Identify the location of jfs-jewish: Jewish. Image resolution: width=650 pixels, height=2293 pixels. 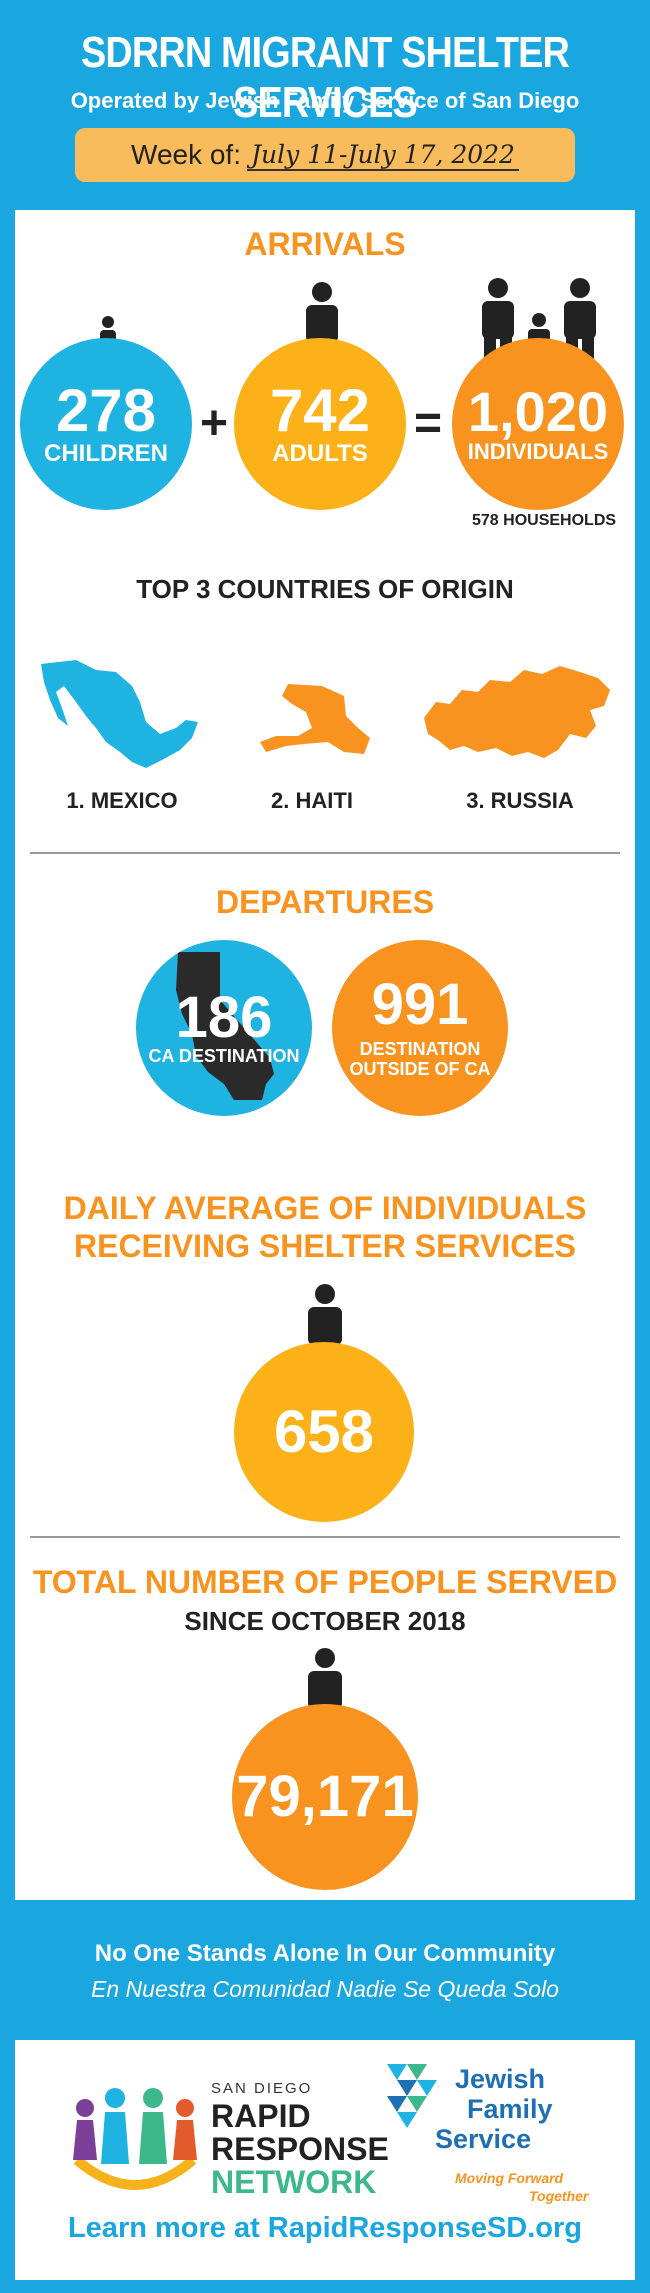
(500, 2079).